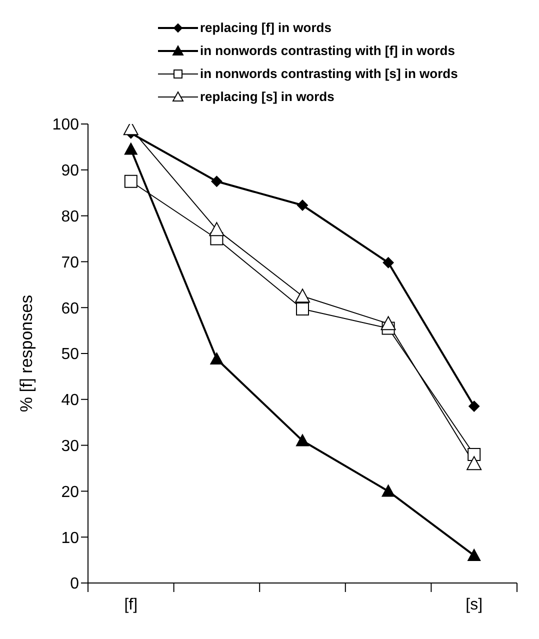  What do you see at coordinates (70, 309) in the screenshot?
I see `y-tick-label: 60` at bounding box center [70, 309].